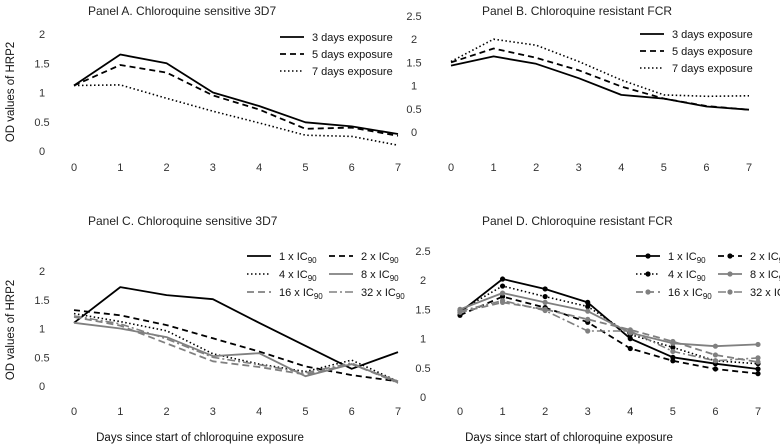 This screenshot has width=780, height=447. What do you see at coordinates (383, 294) in the screenshot?
I see `legend-label: 32 x IC90` at bounding box center [383, 294].